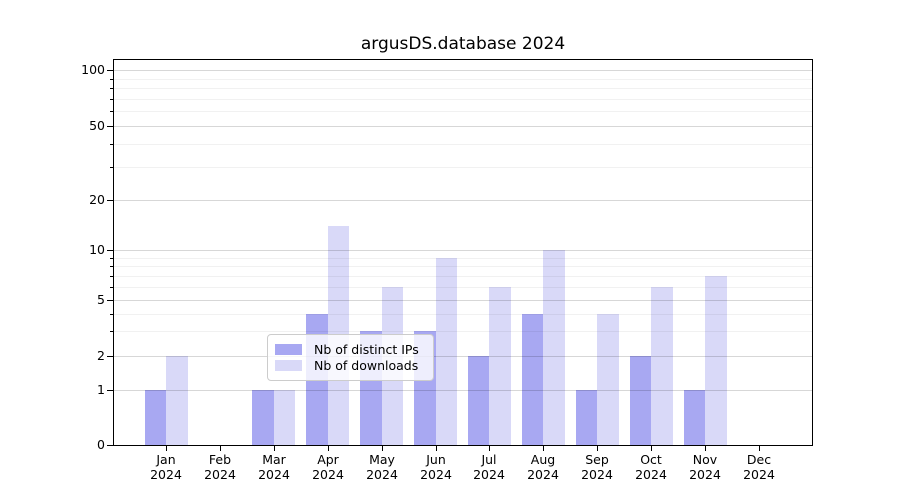  Describe the element at coordinates (608, 379) in the screenshot. I see `bar-nb-of-downloads-sep-2024` at that location.